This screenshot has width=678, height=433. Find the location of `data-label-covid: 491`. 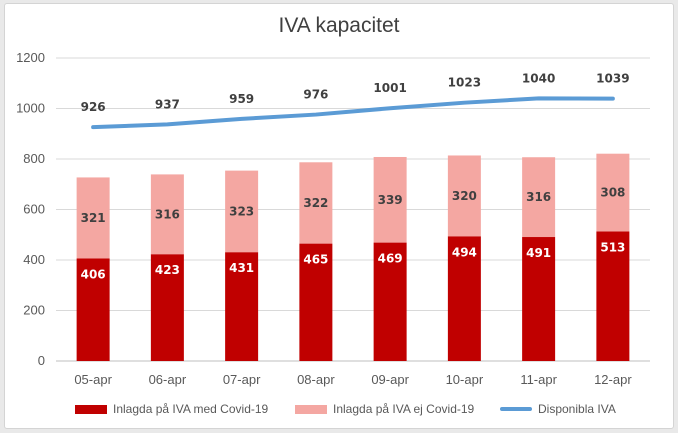

data-label-covid: 491 is located at coordinates (538, 253).